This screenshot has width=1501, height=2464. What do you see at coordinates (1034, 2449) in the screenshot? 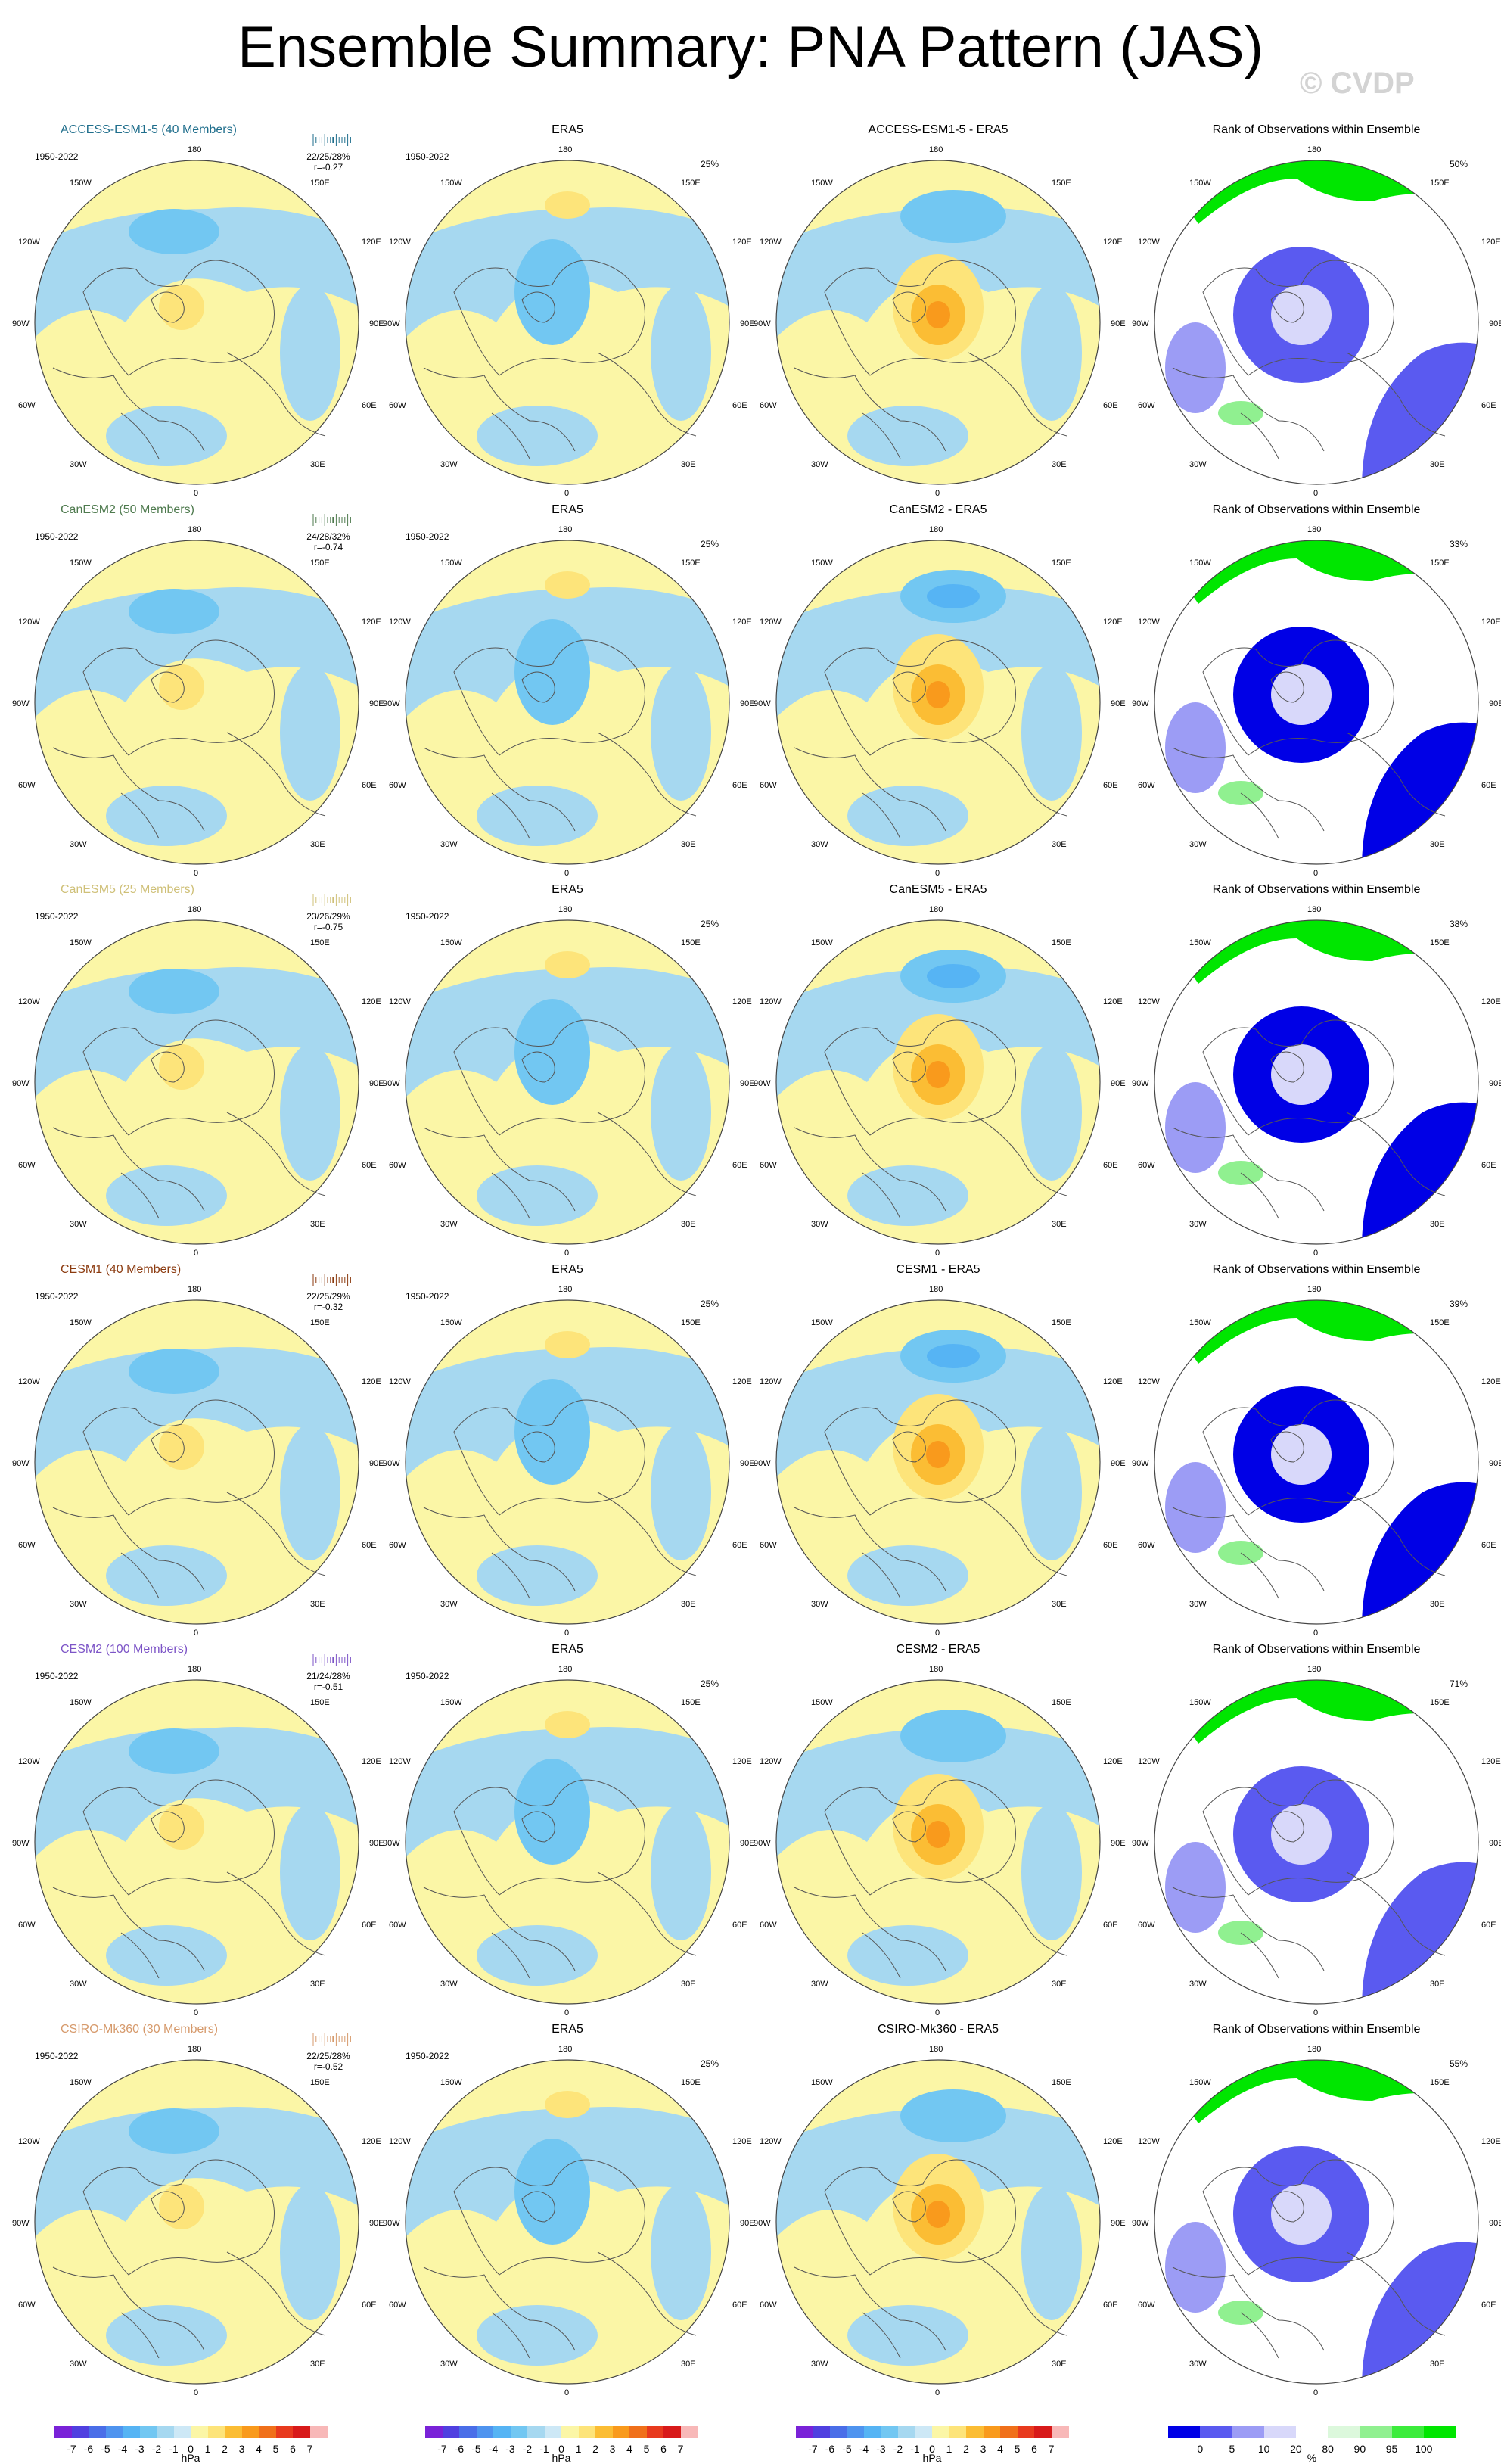
I see `colorbar-tick-label: 6` at bounding box center [1034, 2449].